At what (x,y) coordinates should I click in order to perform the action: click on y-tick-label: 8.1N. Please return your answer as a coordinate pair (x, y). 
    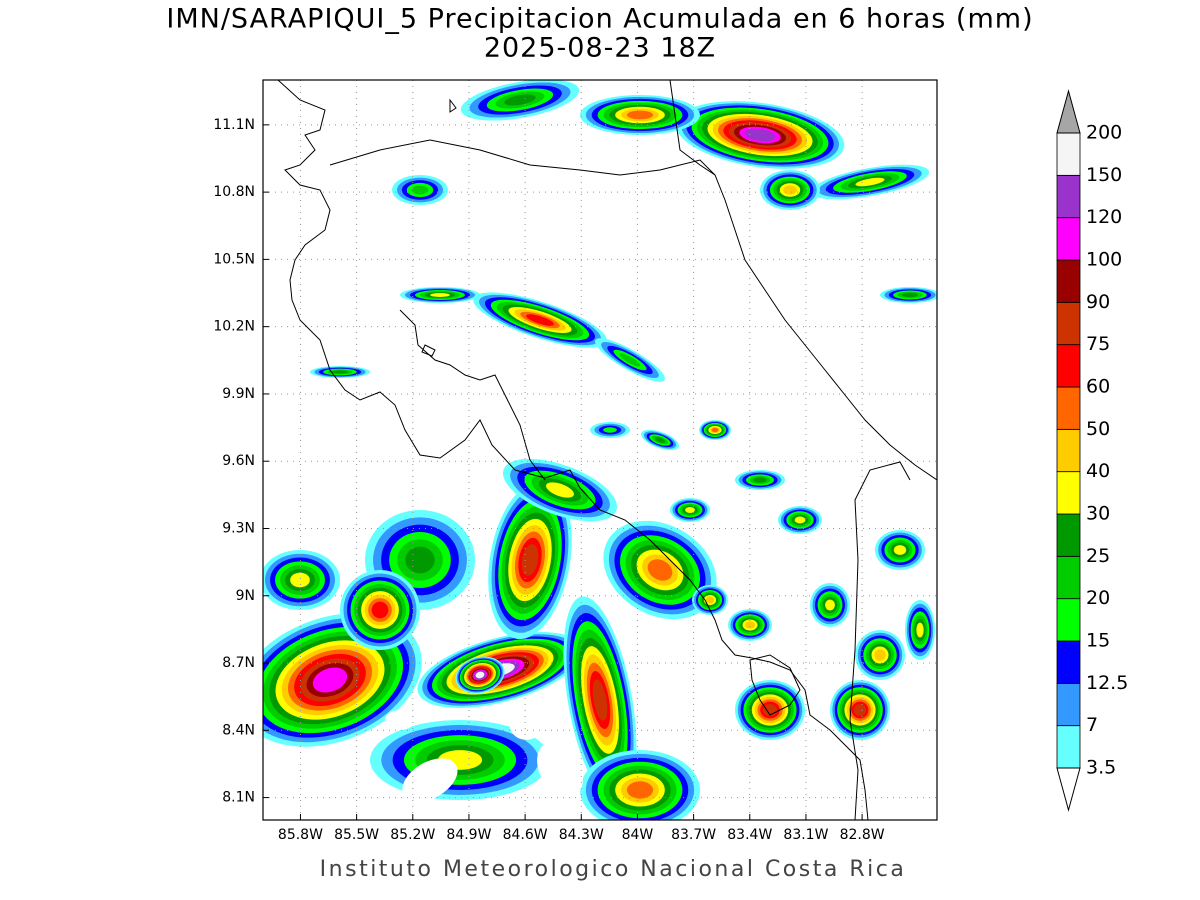
    Looking at the image, I should click on (238, 798).